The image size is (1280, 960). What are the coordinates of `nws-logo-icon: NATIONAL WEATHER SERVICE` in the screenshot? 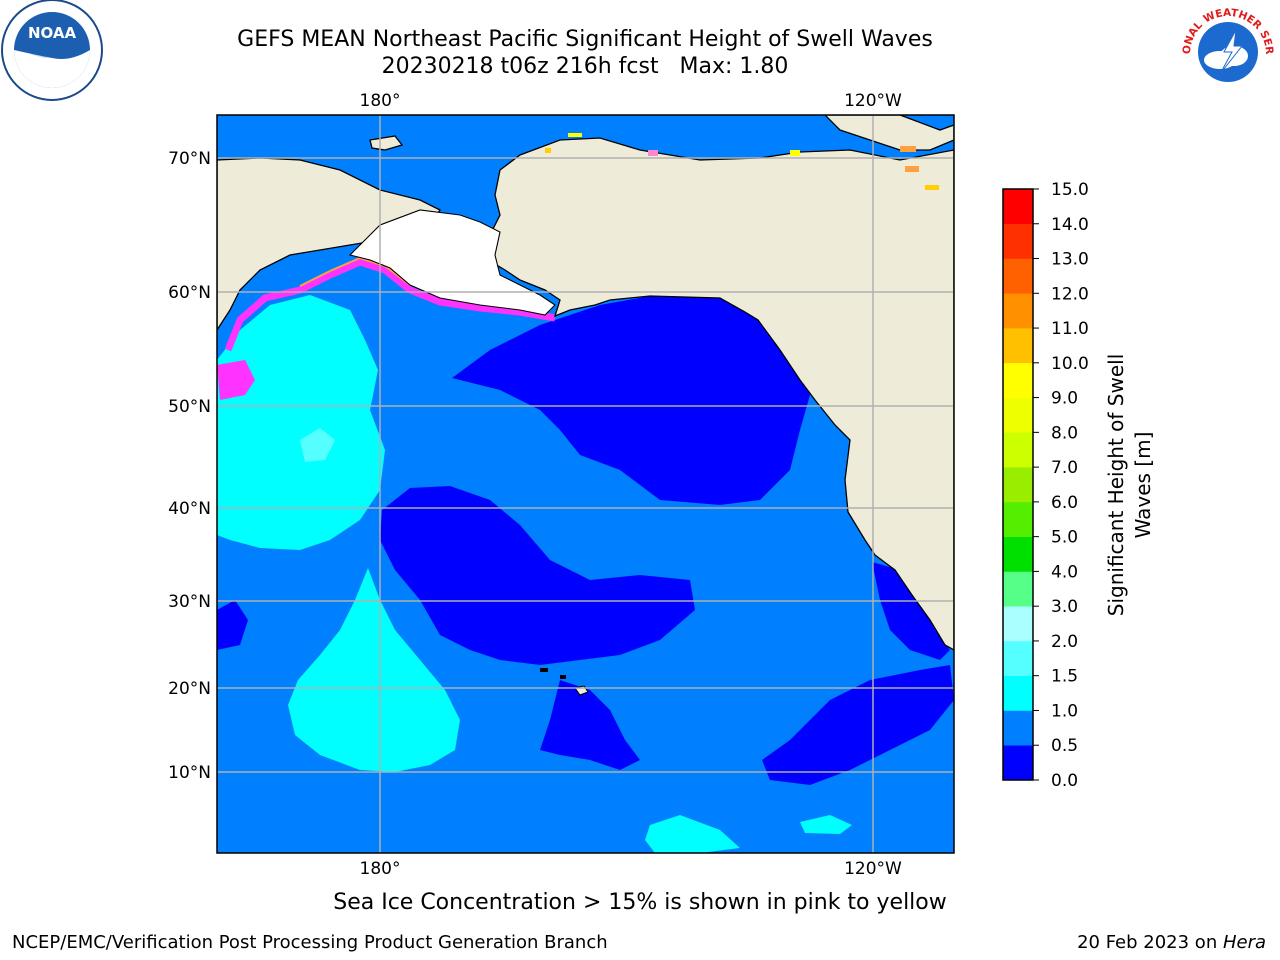 It's located at (1226, 52).